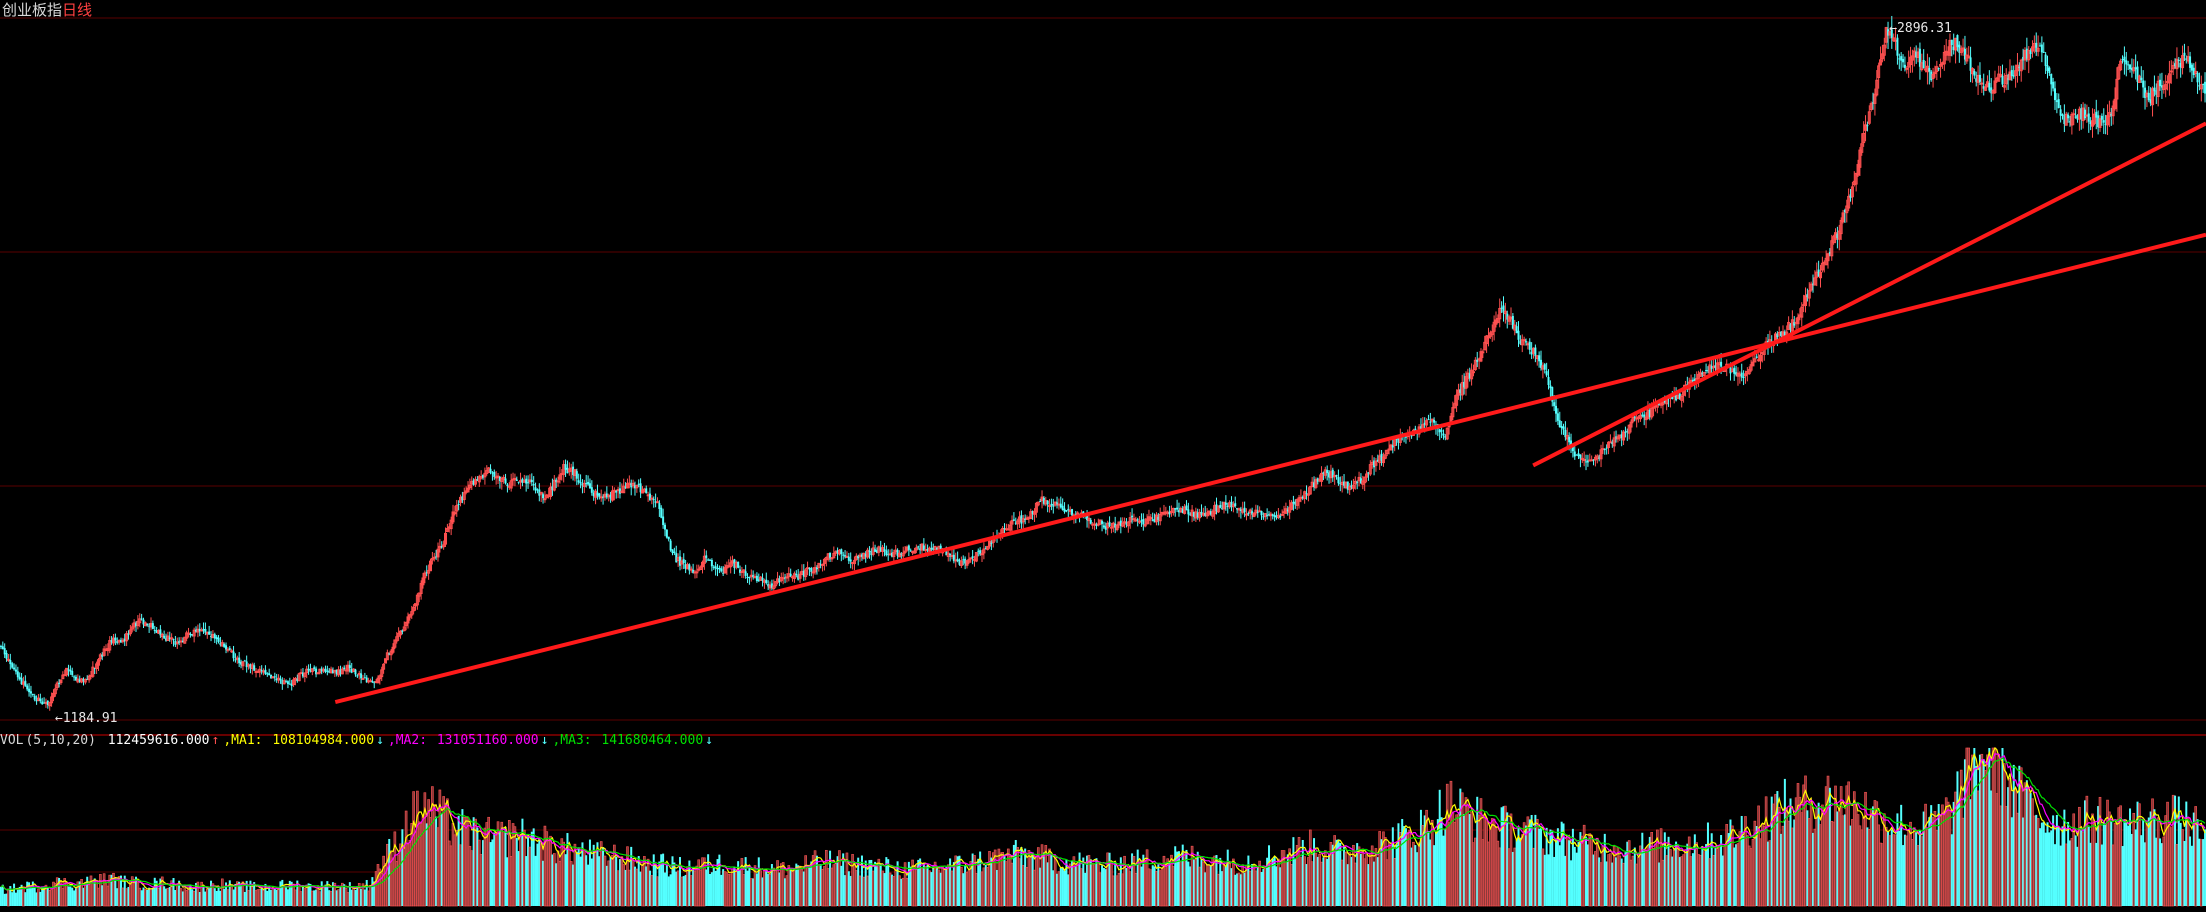 The image size is (2206, 912). I want to click on volume-ma3-line, so click(1103, 824).